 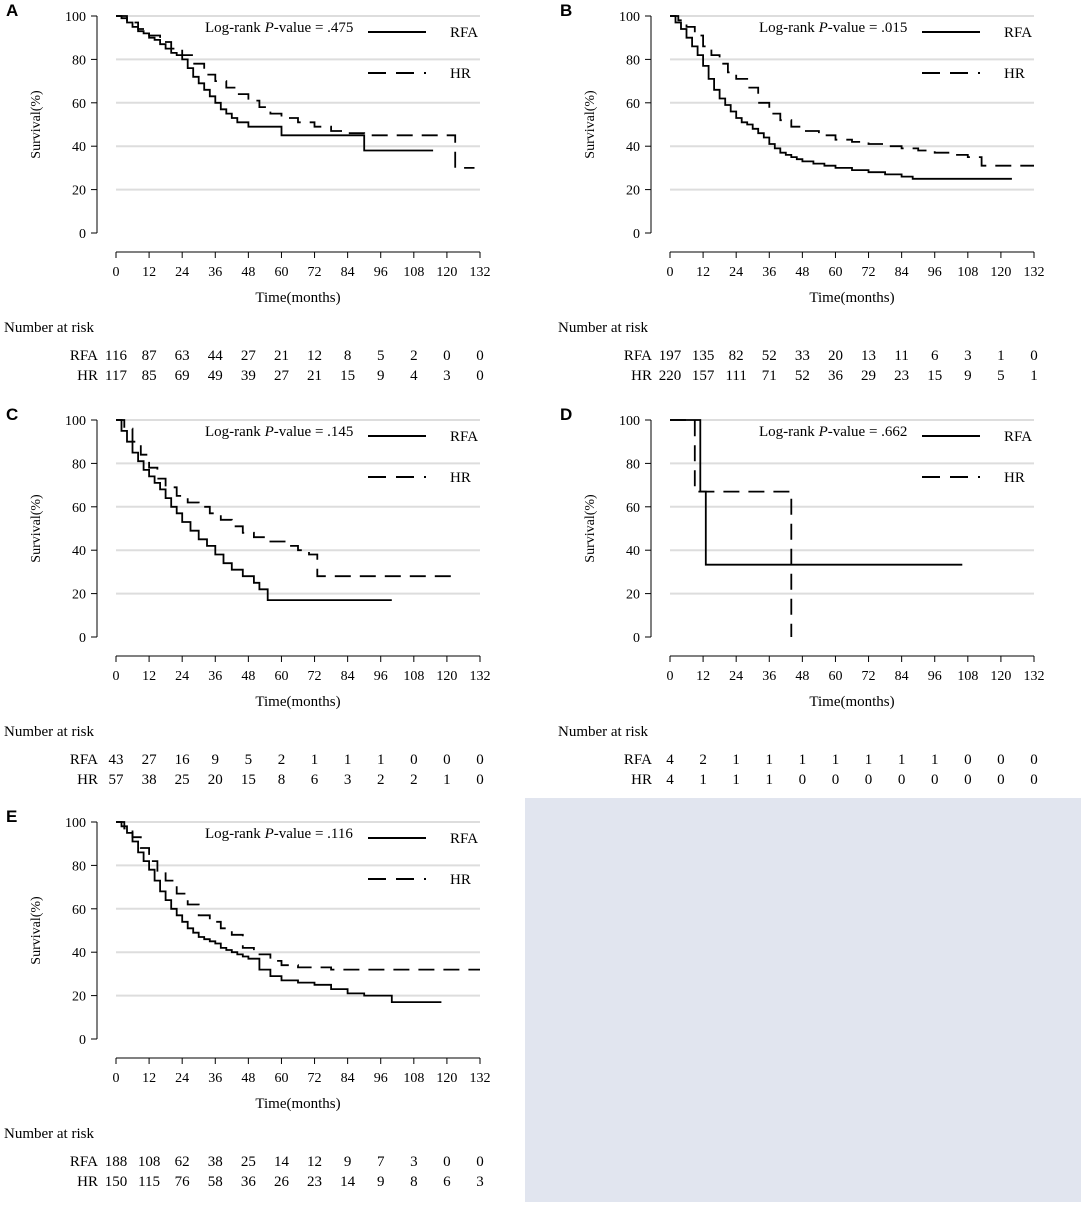 I want to click on risk-count: 150, so click(x=116, y=1182).